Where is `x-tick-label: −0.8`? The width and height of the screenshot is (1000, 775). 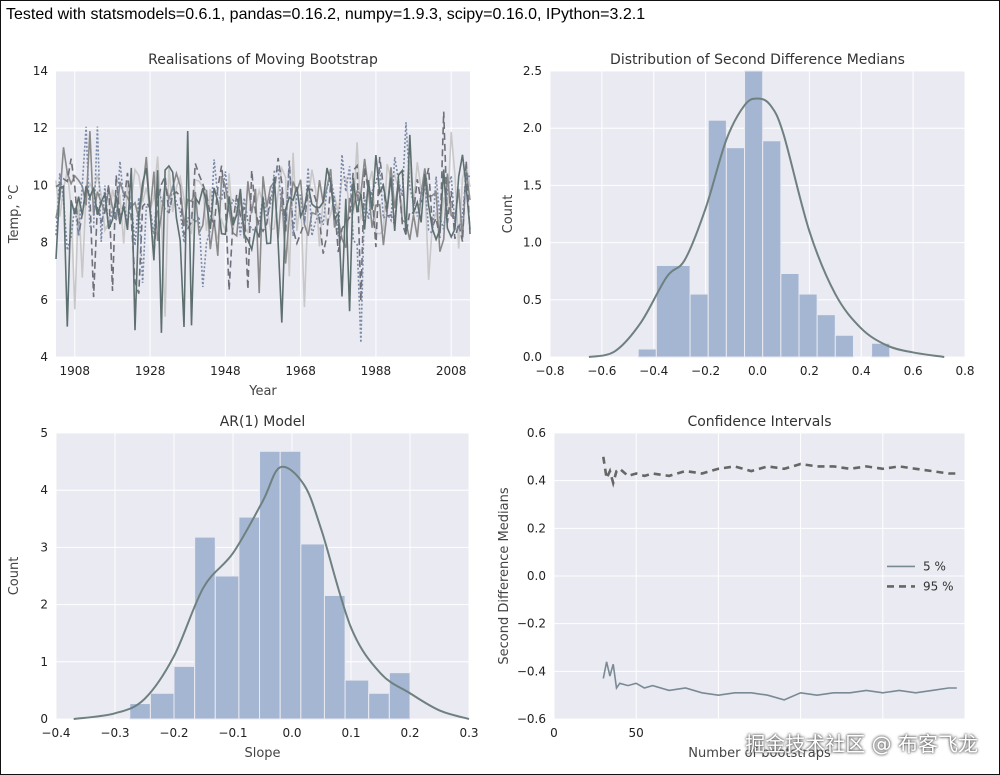
x-tick-label: −0.8 is located at coordinates (549, 371).